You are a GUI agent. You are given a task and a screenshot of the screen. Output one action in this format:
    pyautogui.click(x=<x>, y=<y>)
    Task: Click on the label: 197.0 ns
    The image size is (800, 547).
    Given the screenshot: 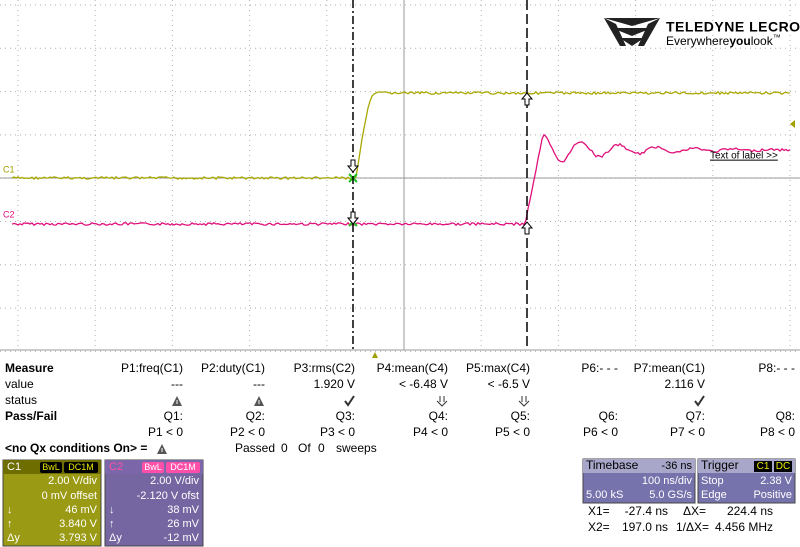 What is the action you would take?
    pyautogui.click(x=645, y=527)
    